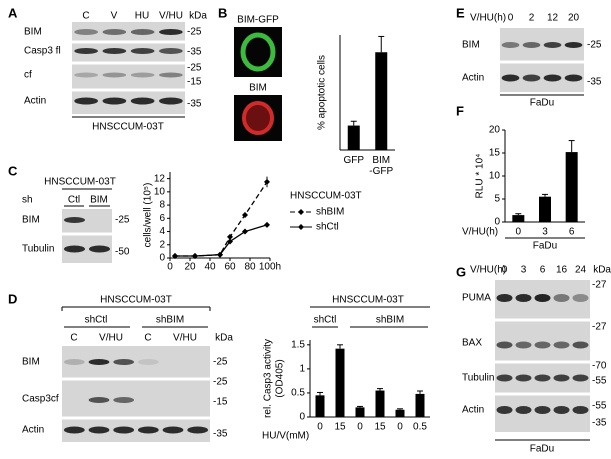 The image size is (611, 459). I want to click on row-label: BAX, so click(472, 343).